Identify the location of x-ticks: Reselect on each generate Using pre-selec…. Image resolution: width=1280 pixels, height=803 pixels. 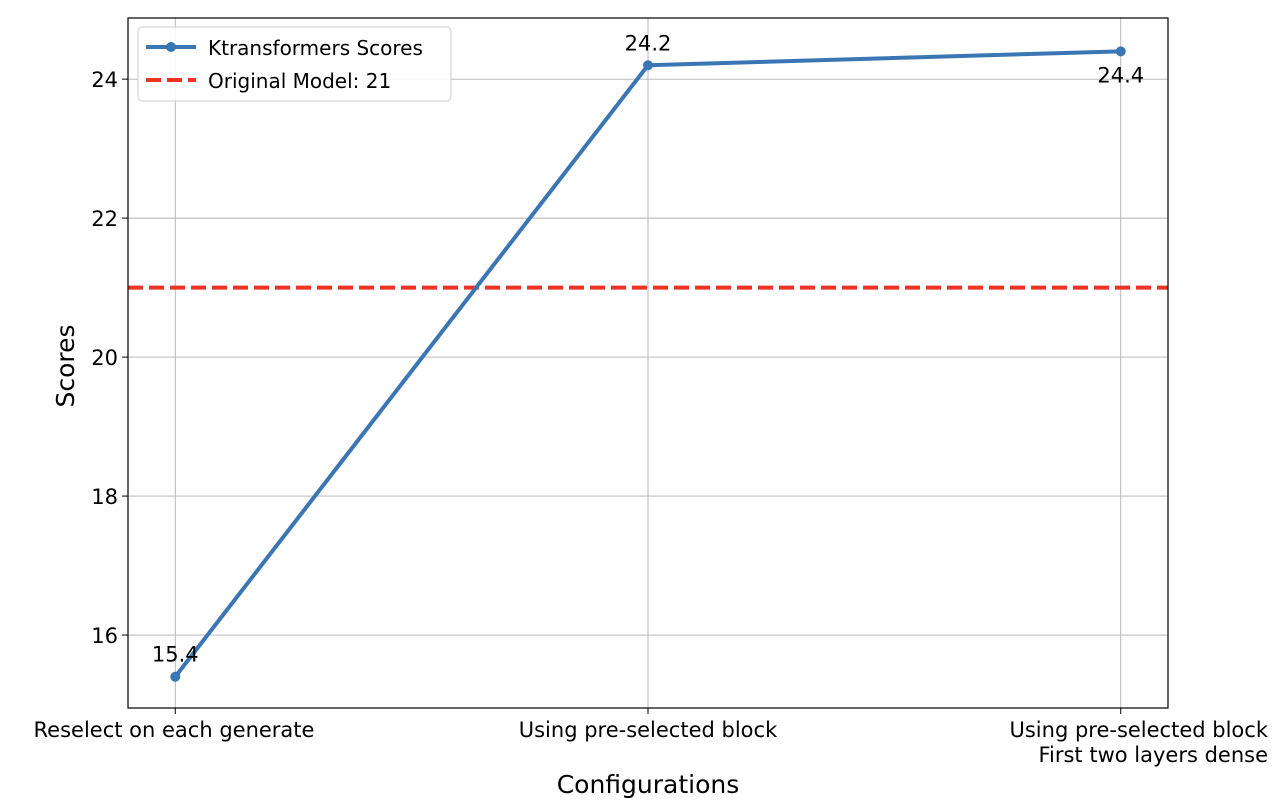
(651, 737).